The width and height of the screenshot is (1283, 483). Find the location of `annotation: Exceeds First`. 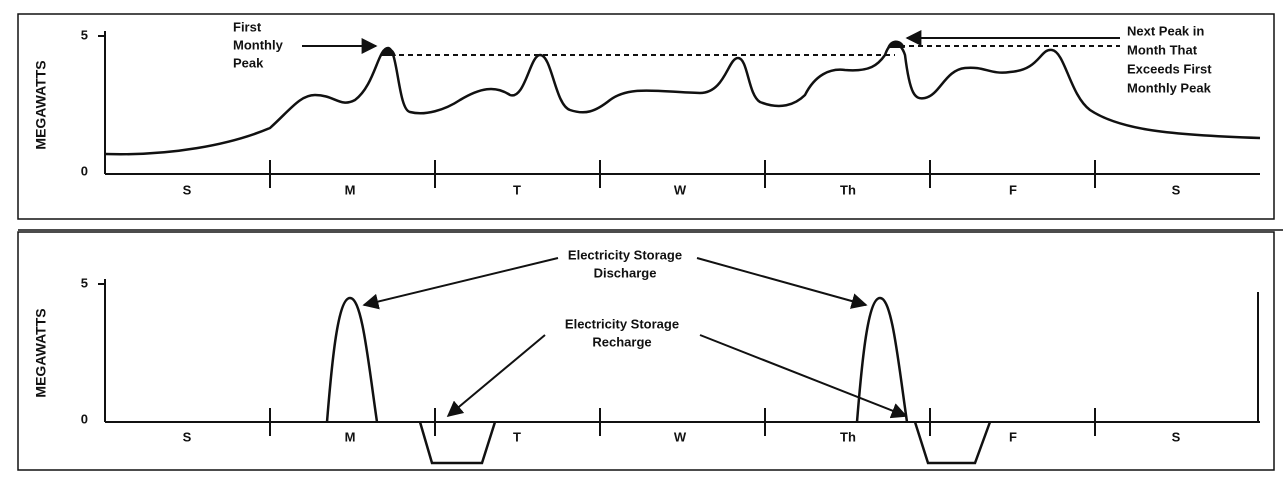

annotation: Exceeds First is located at coordinates (1169, 68).